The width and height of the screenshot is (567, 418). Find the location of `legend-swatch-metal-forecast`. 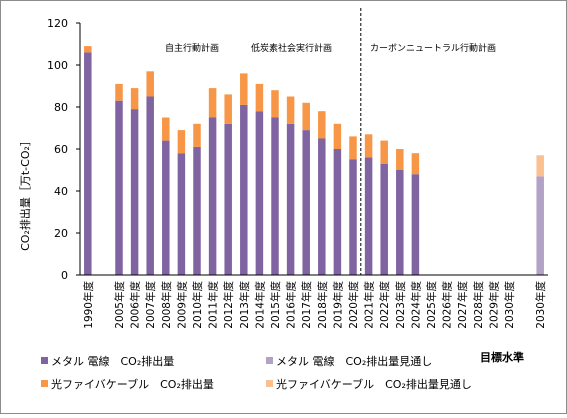

legend-swatch-metal-forecast is located at coordinates (269, 360).